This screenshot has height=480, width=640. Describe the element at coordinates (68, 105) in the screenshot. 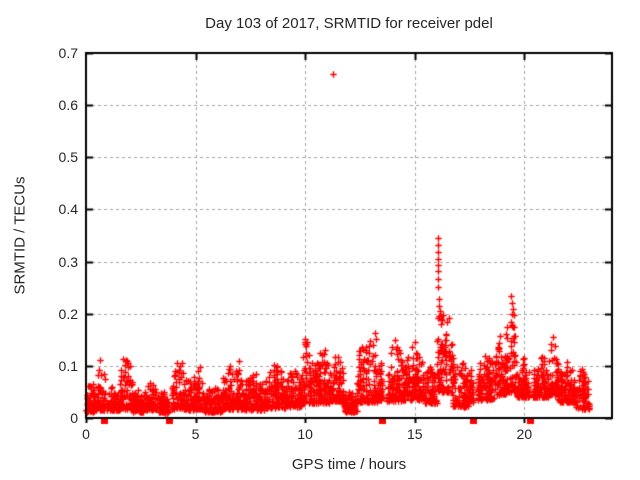

I see `y-tick-label: 0.6` at that location.